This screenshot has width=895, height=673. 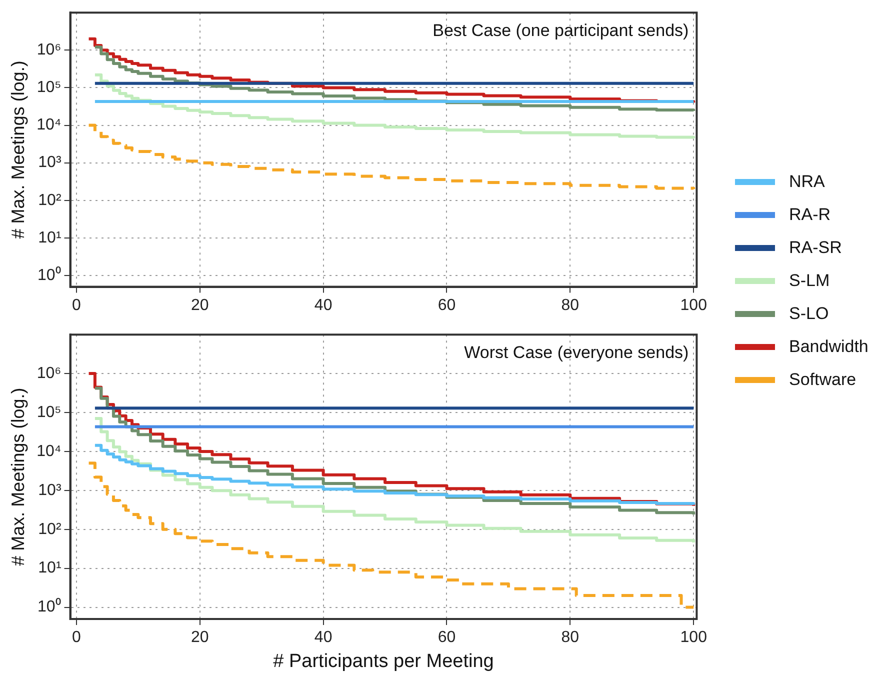 I want to click on annotation: Best Case (one participant sends), so click(x=560, y=30).